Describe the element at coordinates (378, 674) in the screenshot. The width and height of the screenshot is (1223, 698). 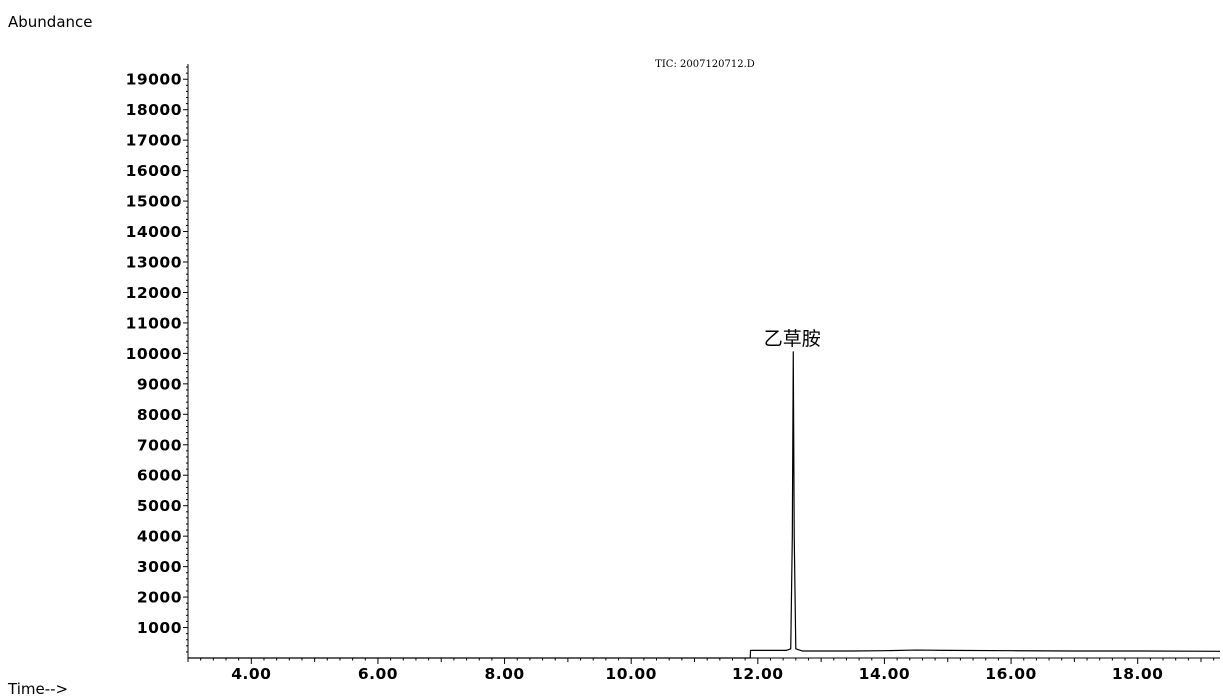
I see `x-tick-label: 6.00` at that location.